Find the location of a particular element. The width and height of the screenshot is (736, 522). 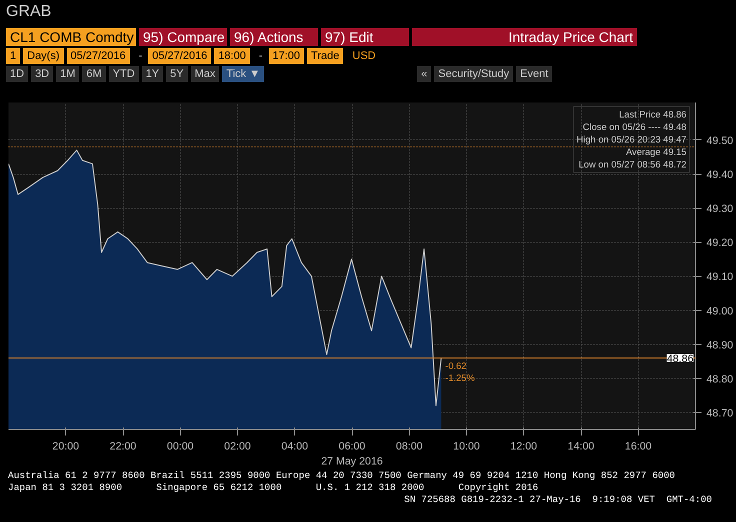

text: Event is located at coordinates (534, 74).